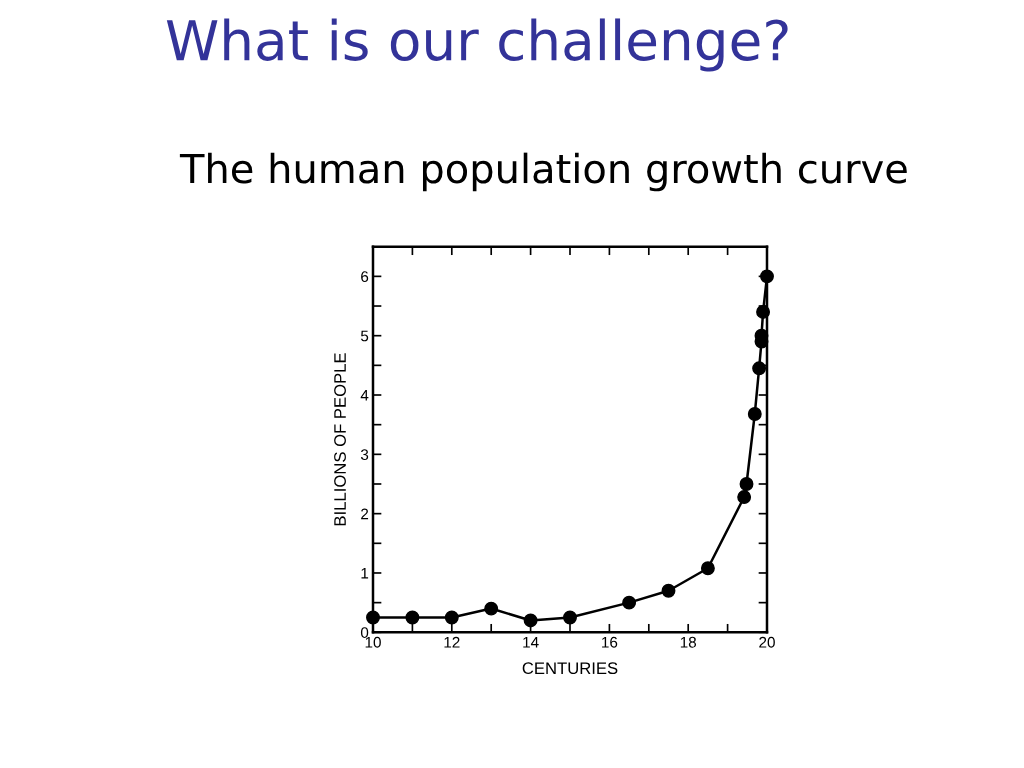  What do you see at coordinates (365, 573) in the screenshot?
I see `y-tick-label: 1` at bounding box center [365, 573].